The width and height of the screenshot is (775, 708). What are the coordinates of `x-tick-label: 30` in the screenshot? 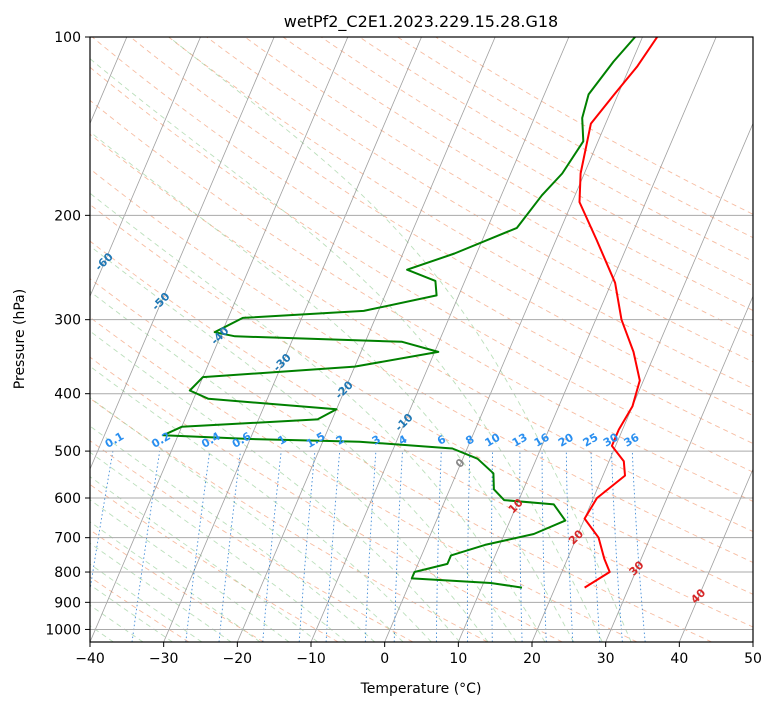 It's located at (606, 659).